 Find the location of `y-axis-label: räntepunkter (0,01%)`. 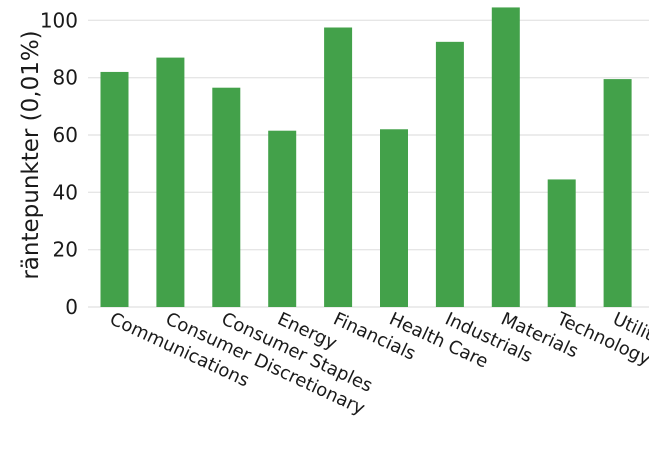

y-axis-label: räntepunkter (0,01%) is located at coordinates (31, 154).